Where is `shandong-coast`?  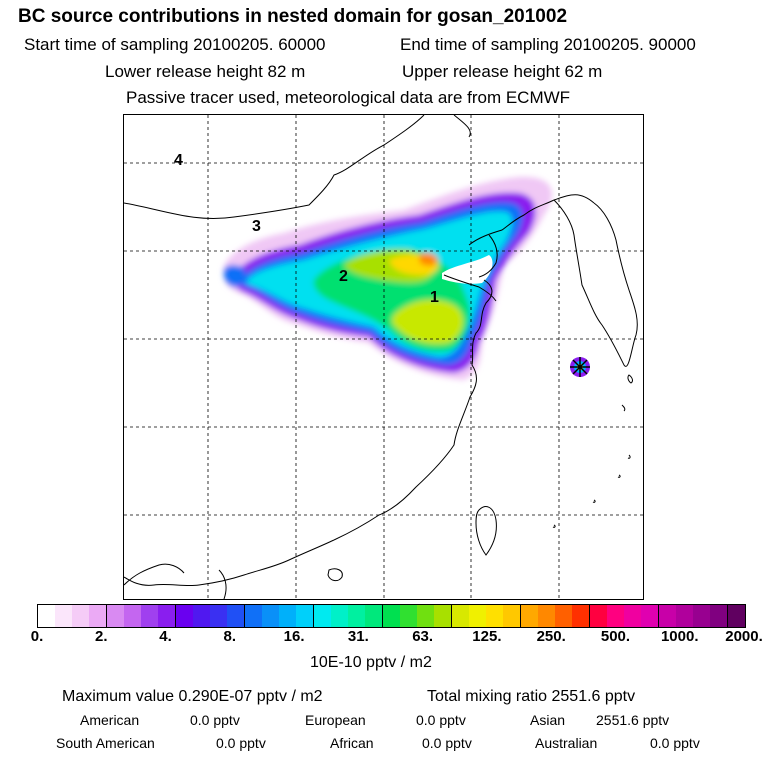
shandong-coast is located at coordinates (470, 288).